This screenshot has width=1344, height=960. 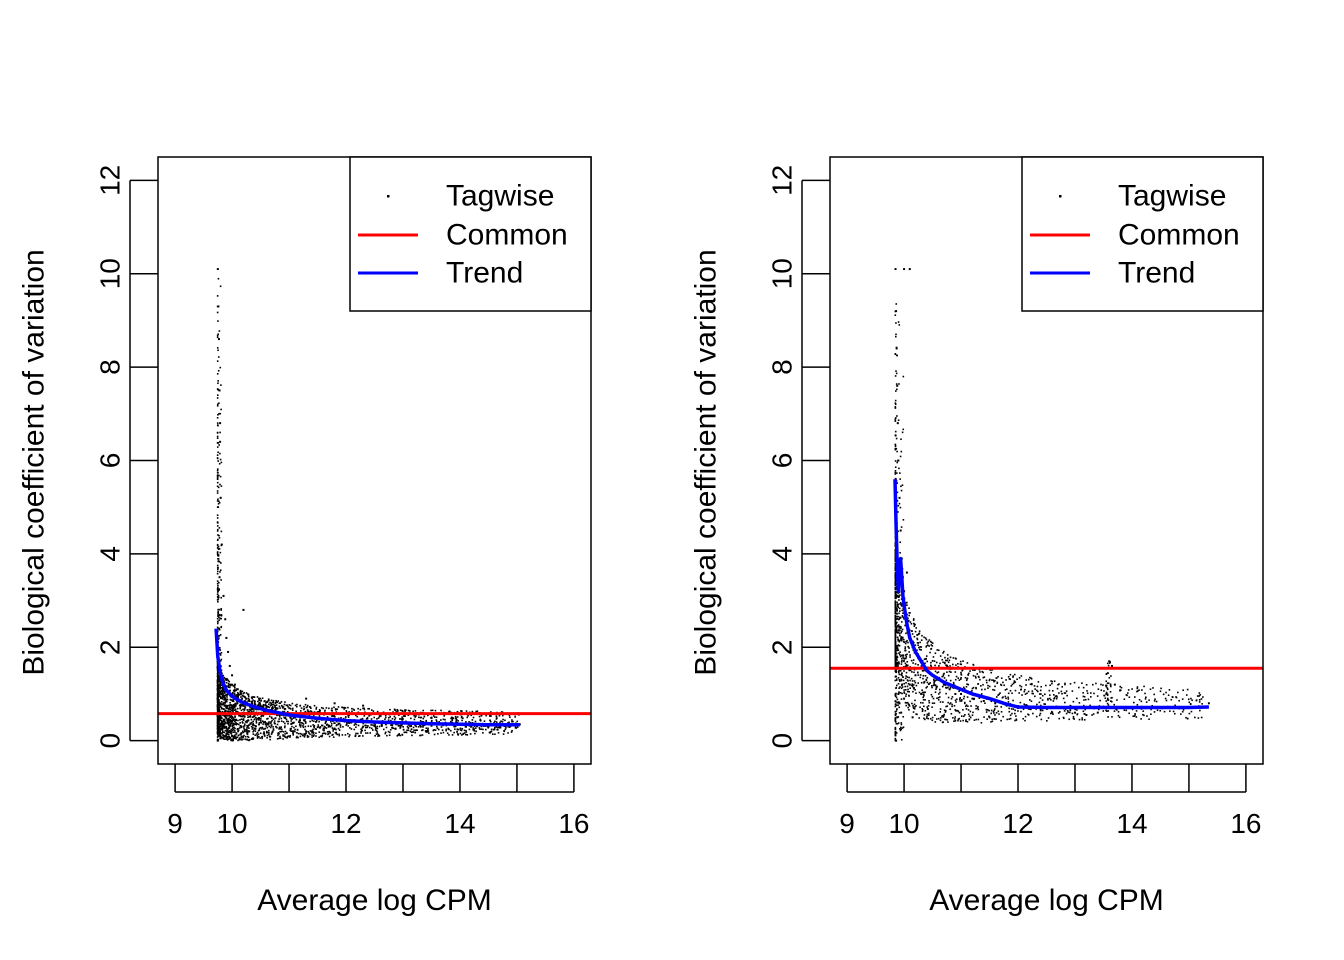 What do you see at coordinates (507, 235) in the screenshot?
I see `legend-label: Common` at bounding box center [507, 235].